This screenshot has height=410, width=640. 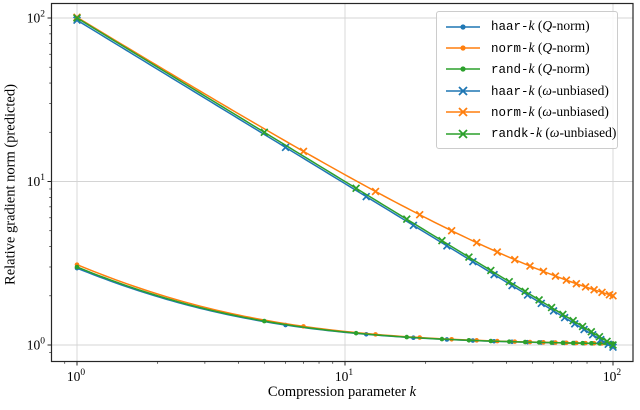 I want to click on legend-label: norm-k (ω-unbiased), so click(x=550, y=112).